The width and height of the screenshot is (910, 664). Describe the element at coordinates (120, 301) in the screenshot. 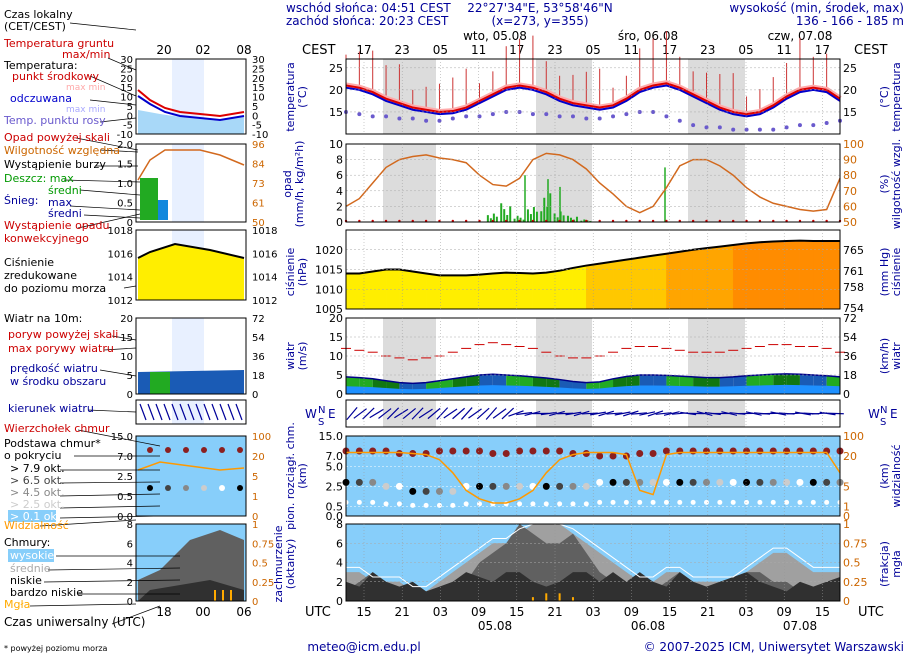

I see `legend-ytick-left: 1012` at that location.